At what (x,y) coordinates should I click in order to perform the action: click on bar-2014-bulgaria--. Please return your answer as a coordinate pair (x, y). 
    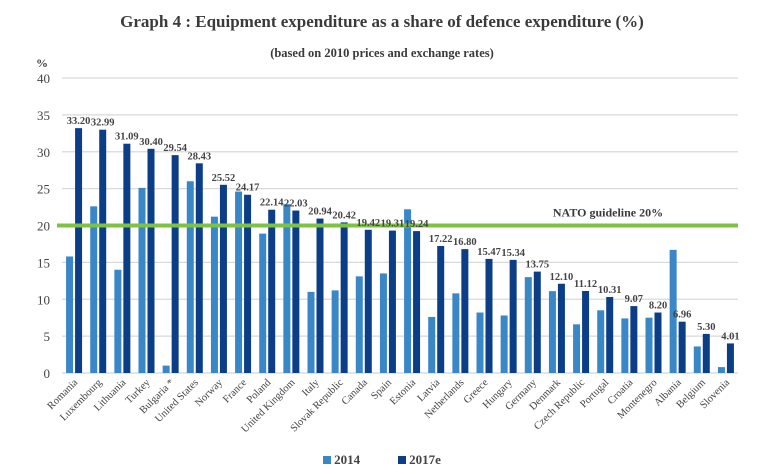
    Looking at the image, I should click on (166, 369).